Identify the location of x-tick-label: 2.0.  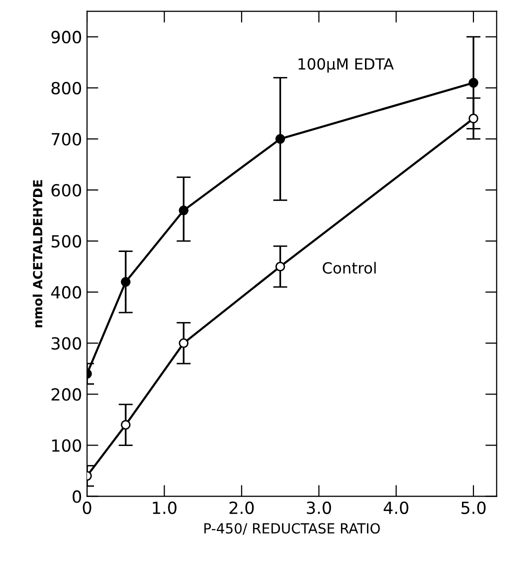
(242, 507).